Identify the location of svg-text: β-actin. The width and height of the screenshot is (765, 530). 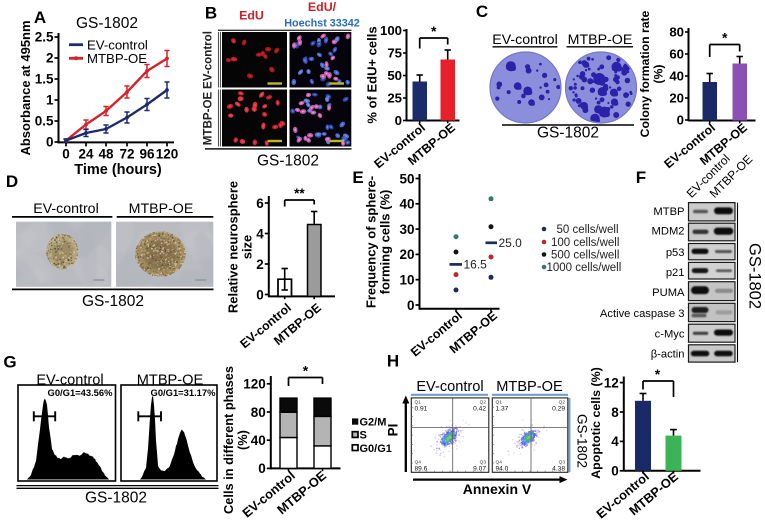
(668, 355).